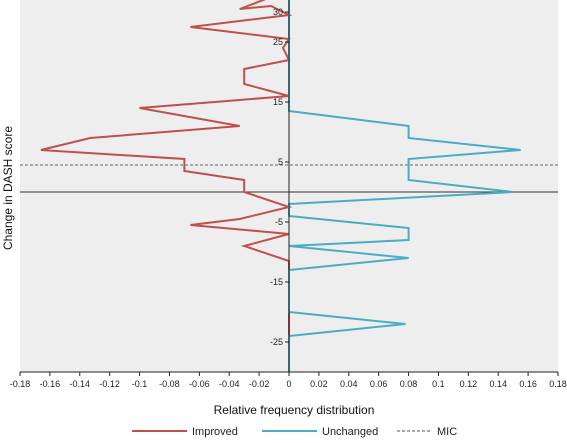 This screenshot has width=567, height=443. What do you see at coordinates (379, 384) in the screenshot?
I see `x-tick-label: 0.06` at bounding box center [379, 384].